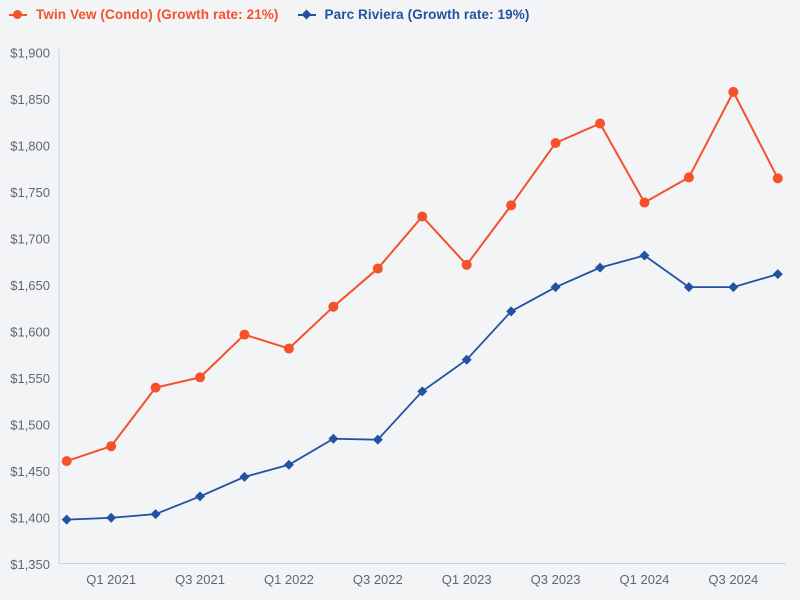 The height and width of the screenshot is (600, 800). What do you see at coordinates (467, 579) in the screenshot?
I see `x-tick-label: Q1 2023` at bounding box center [467, 579].